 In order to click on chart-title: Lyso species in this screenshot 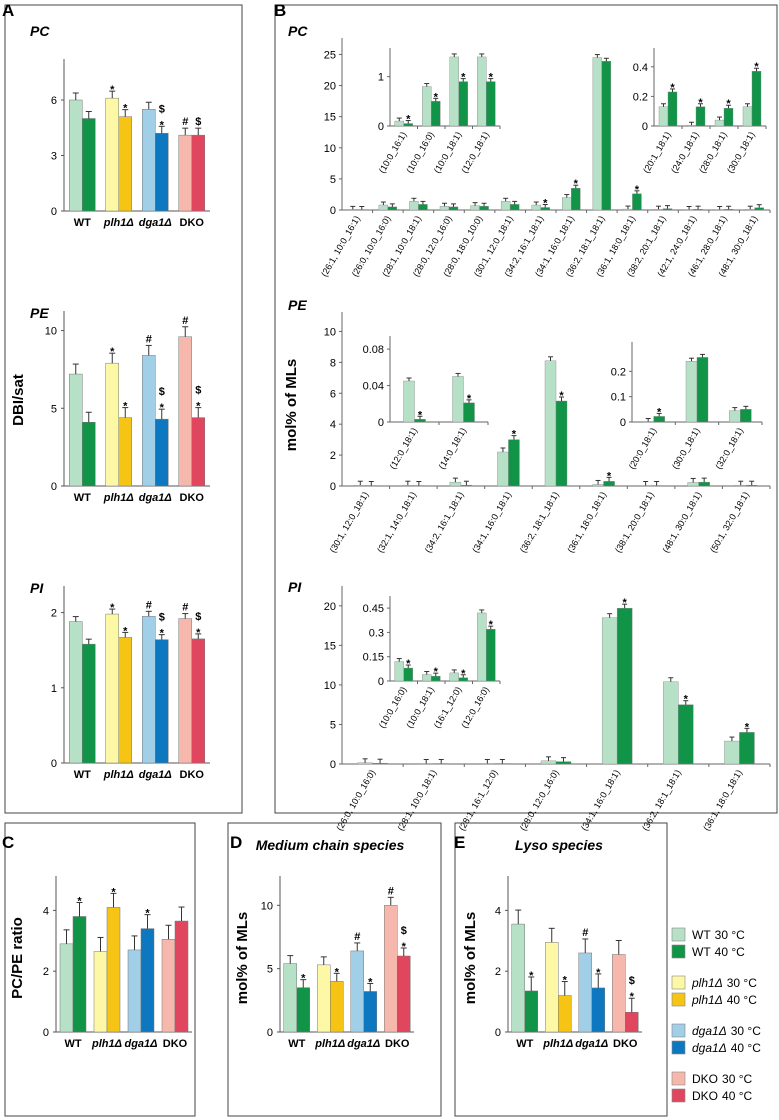, I will do `click(559, 845)`.